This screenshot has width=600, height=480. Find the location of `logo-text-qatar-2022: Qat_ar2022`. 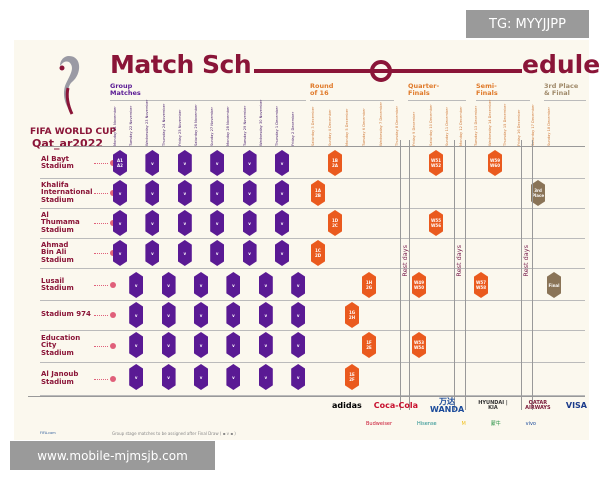

logo-text-qatar-2022: Qat_ar2022 is located at coordinates (67, 143).